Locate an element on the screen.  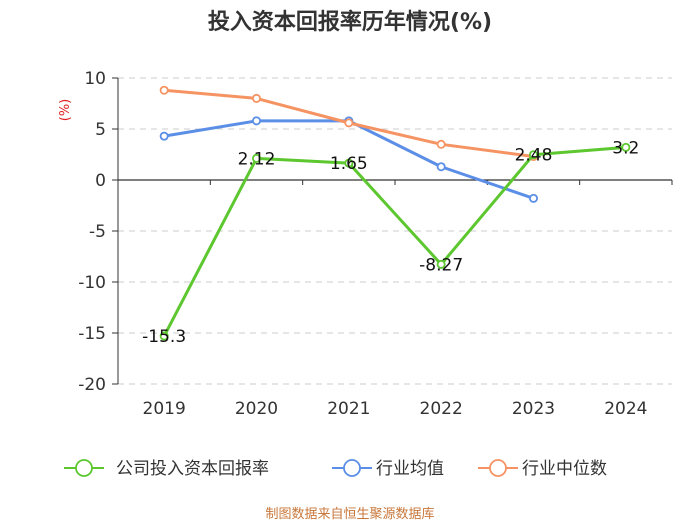
x-tick-label: 2021 is located at coordinates (348, 409).